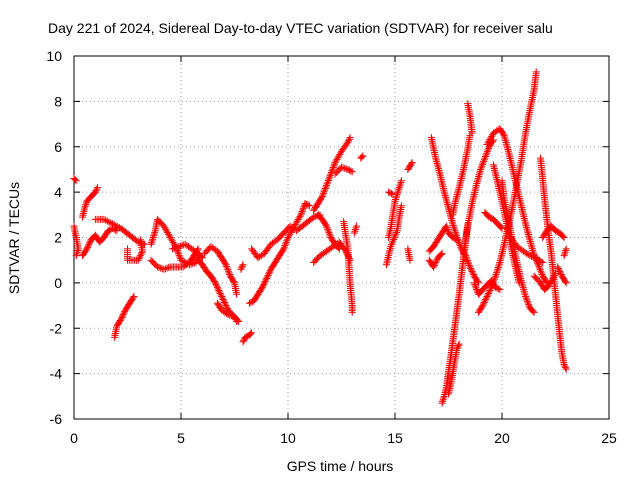 Image resolution: width=640 pixels, height=480 pixels. I want to click on series-t17, so click(286, 236).